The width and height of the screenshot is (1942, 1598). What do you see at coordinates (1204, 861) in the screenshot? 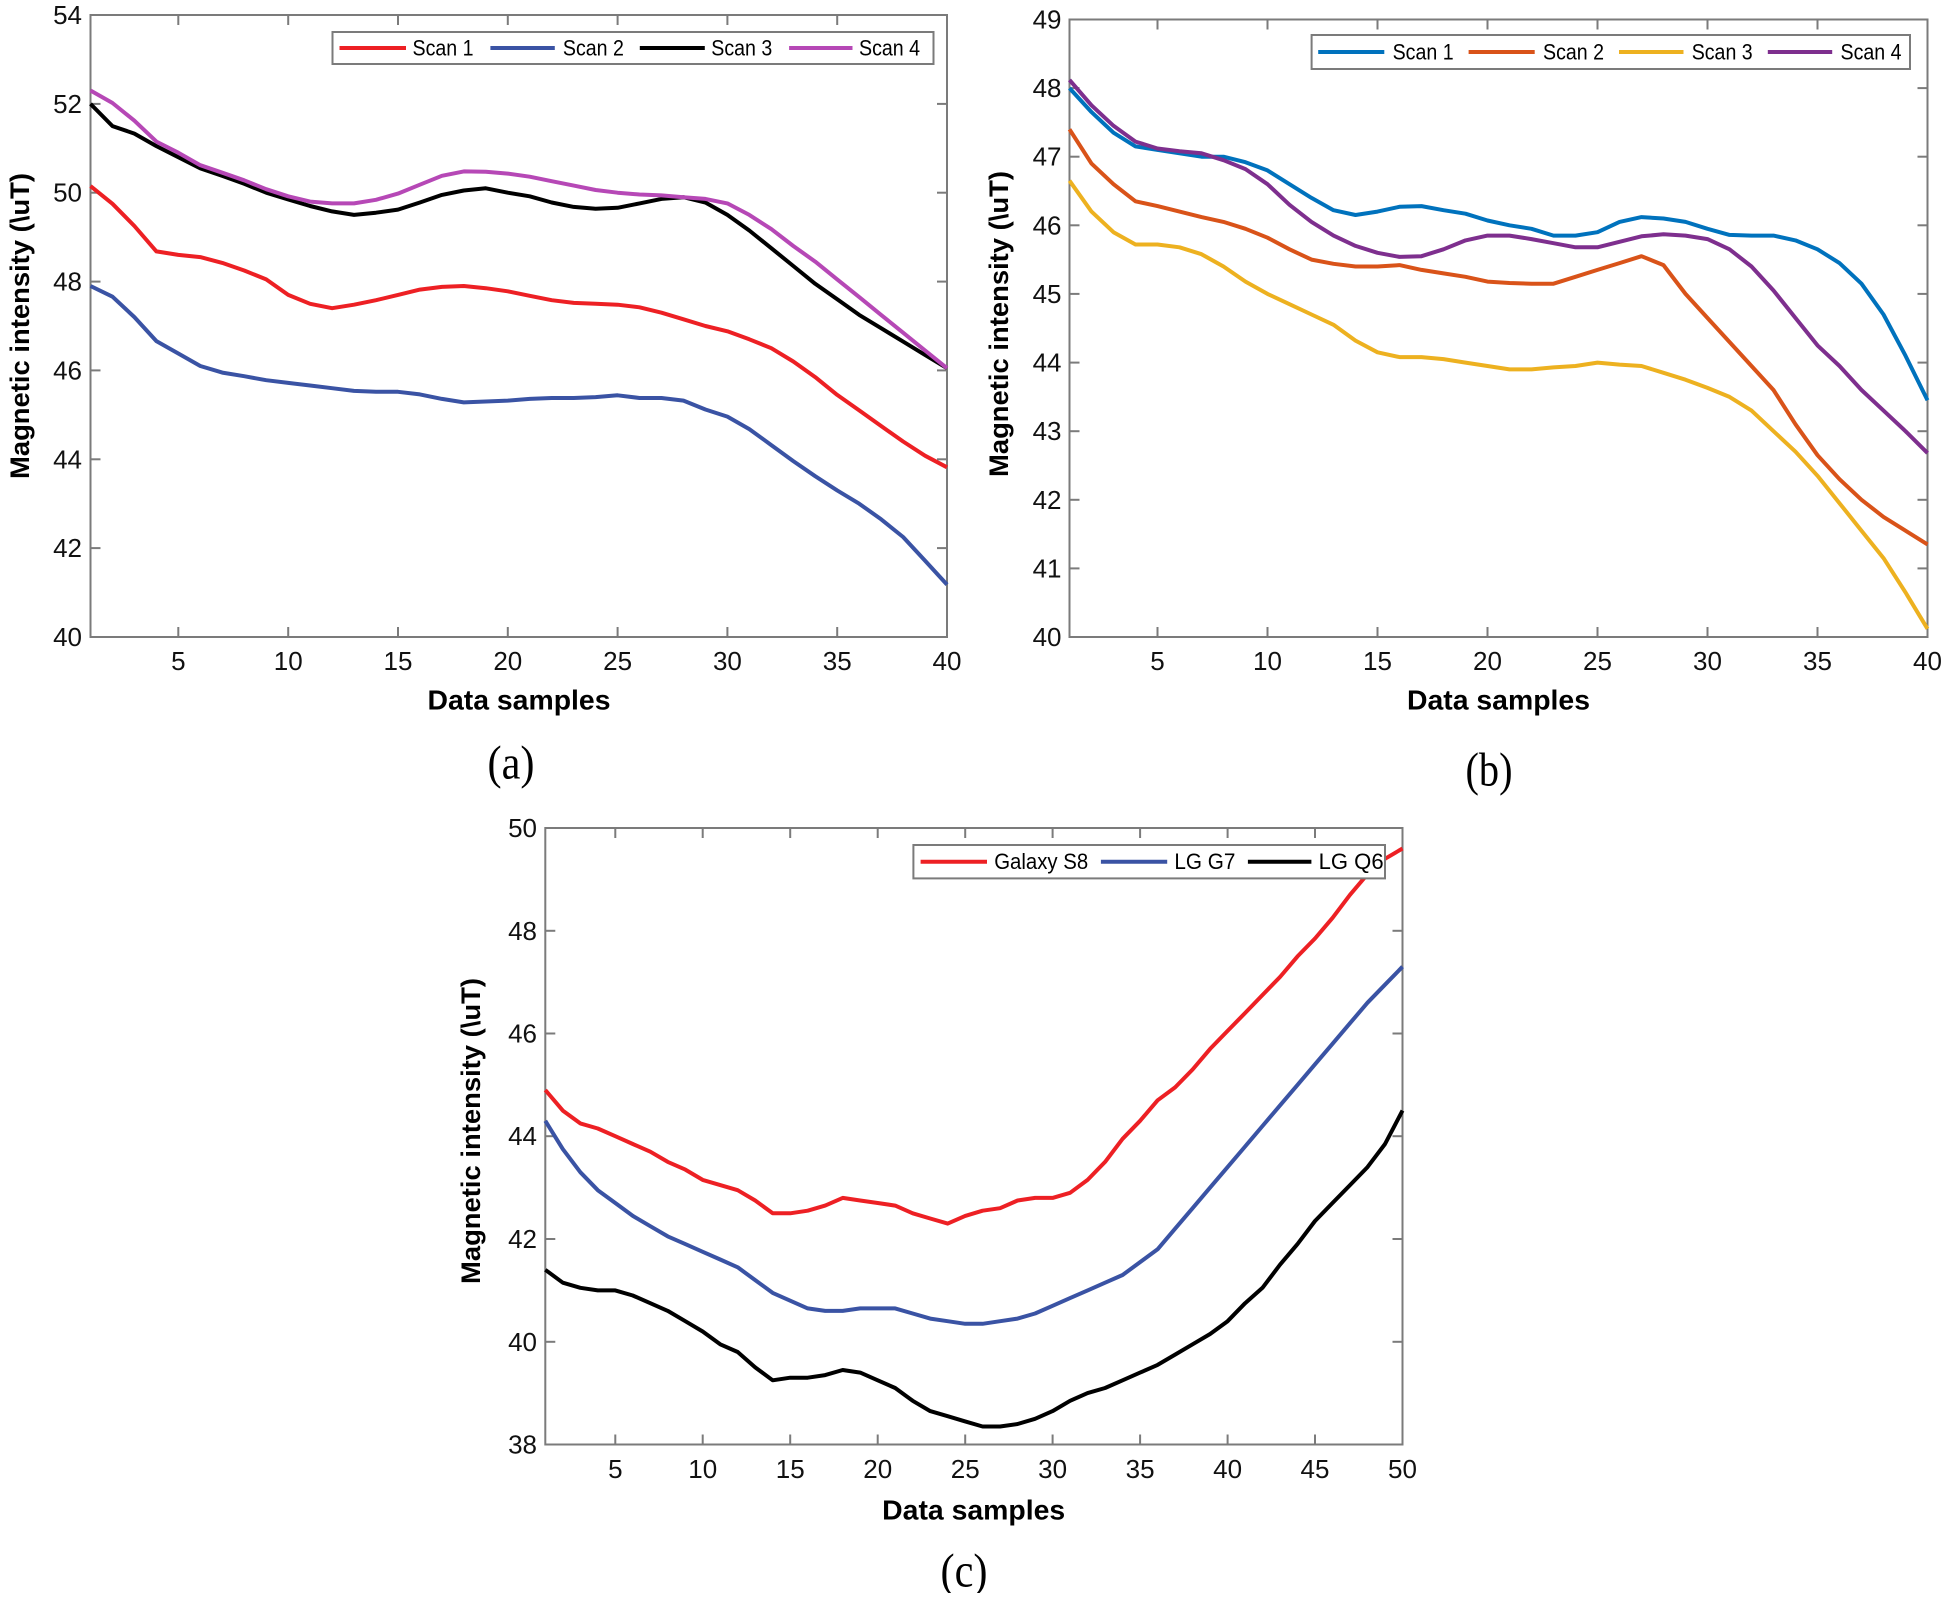
I see `svg-text: LG G7` at bounding box center [1204, 861].